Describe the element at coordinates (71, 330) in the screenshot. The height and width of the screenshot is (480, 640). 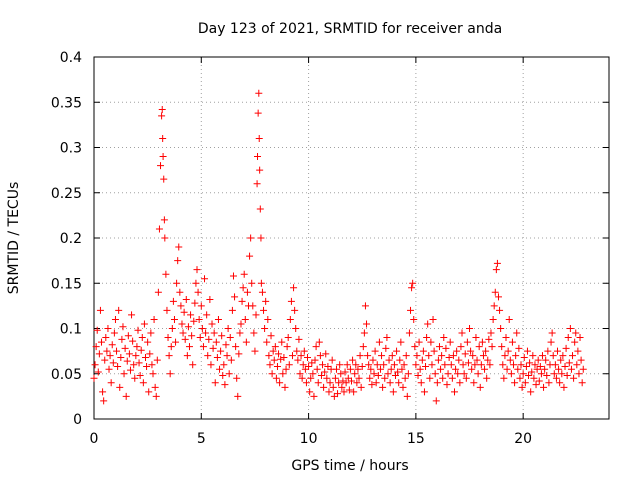
I see `y-tick-label: 0.1` at that location.